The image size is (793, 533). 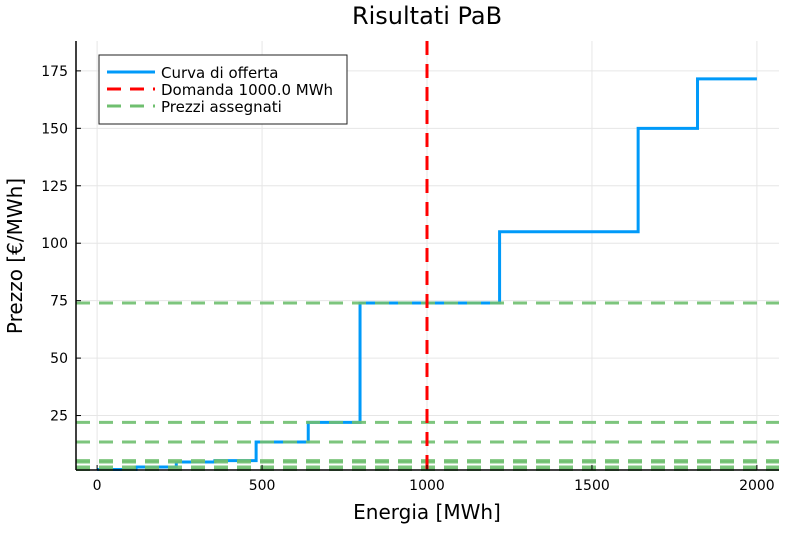 What do you see at coordinates (427, 486) in the screenshot?
I see `x-tick-label: 1000` at bounding box center [427, 486].